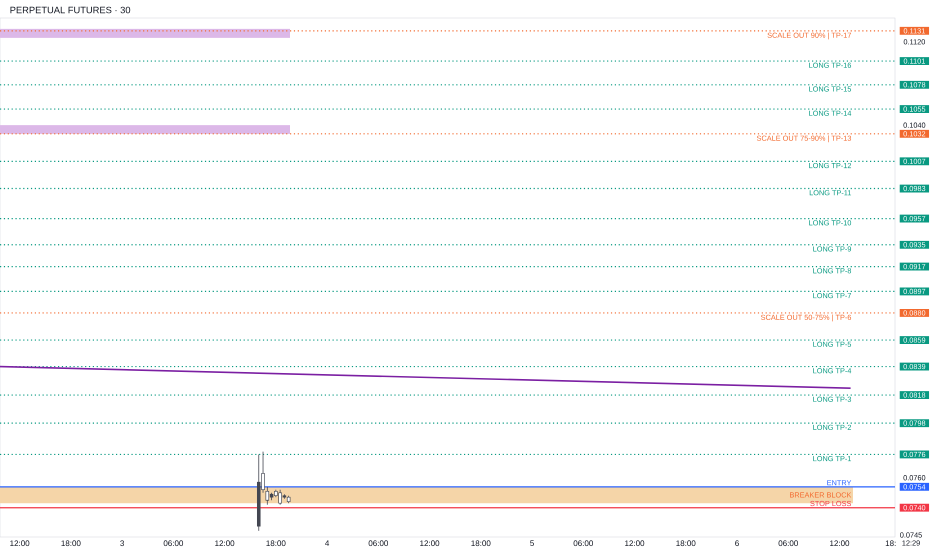 This screenshot has height=550, width=932. I want to click on x-tick-label: 4, so click(327, 543).